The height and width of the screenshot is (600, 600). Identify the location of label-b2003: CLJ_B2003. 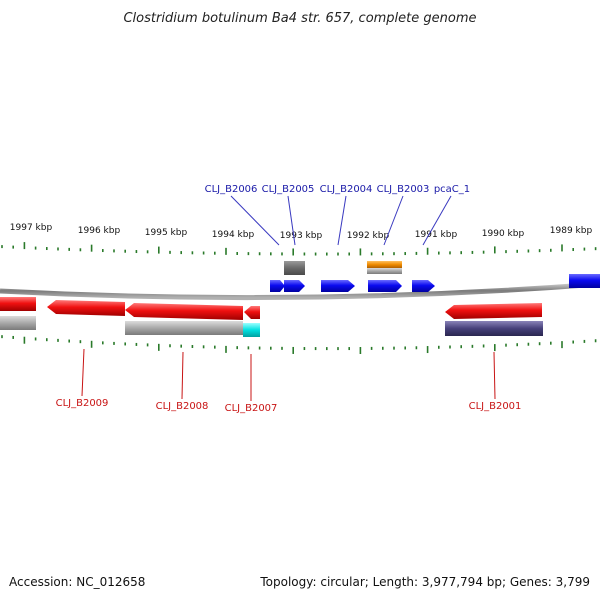
(403, 189).